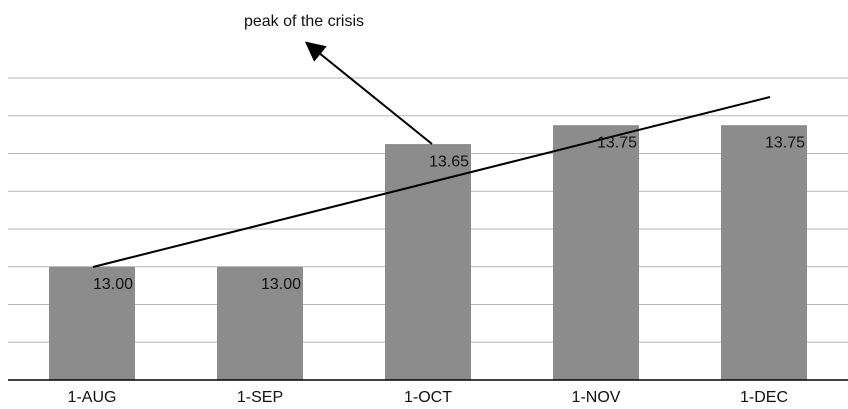 The image size is (848, 409). Describe the element at coordinates (764, 397) in the screenshot. I see `x-tick-label: 1-DEC` at that location.